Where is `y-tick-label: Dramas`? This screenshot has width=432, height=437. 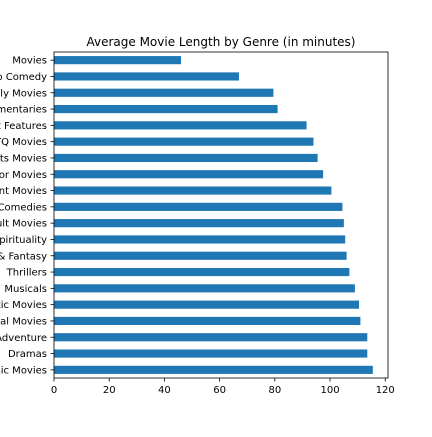 y-tick-label: Dramas is located at coordinates (27, 354).